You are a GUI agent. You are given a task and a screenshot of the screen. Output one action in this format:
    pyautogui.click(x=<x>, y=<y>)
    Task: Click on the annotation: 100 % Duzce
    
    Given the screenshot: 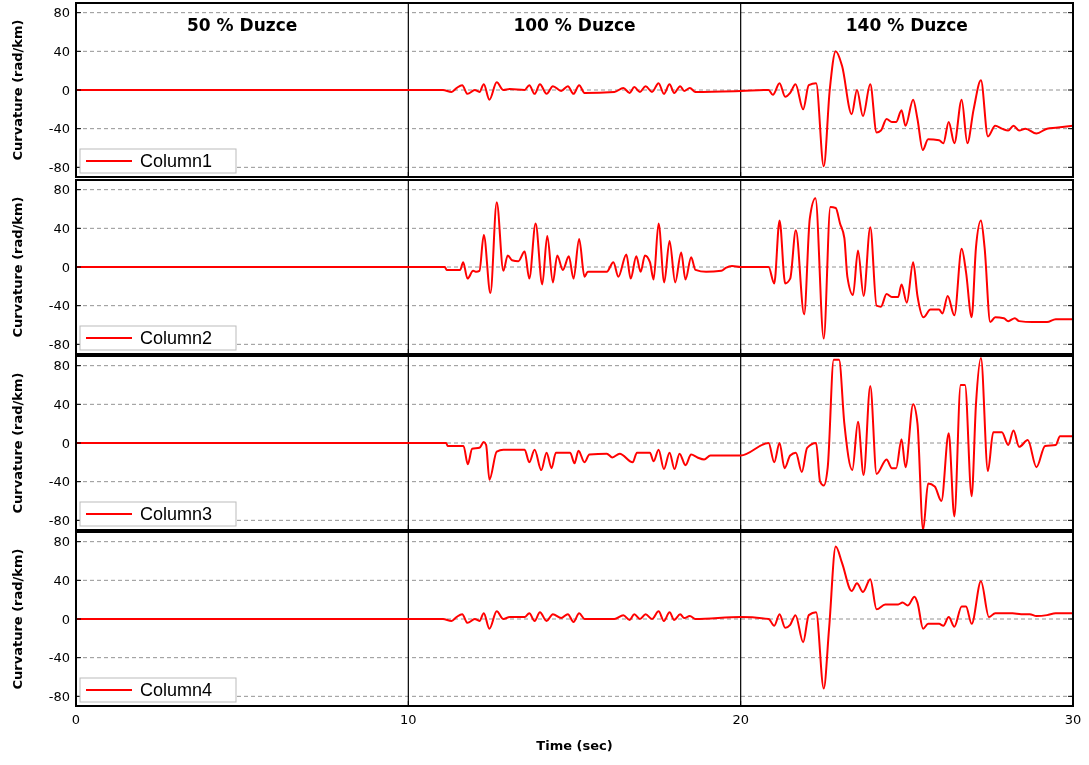 What is the action you would take?
    pyautogui.click(x=574, y=25)
    